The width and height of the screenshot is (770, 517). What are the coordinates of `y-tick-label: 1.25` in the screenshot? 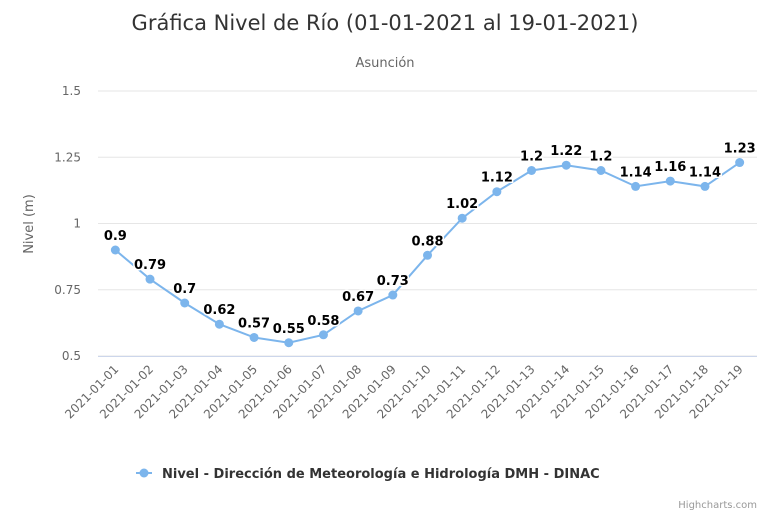 It's located at (67, 157).